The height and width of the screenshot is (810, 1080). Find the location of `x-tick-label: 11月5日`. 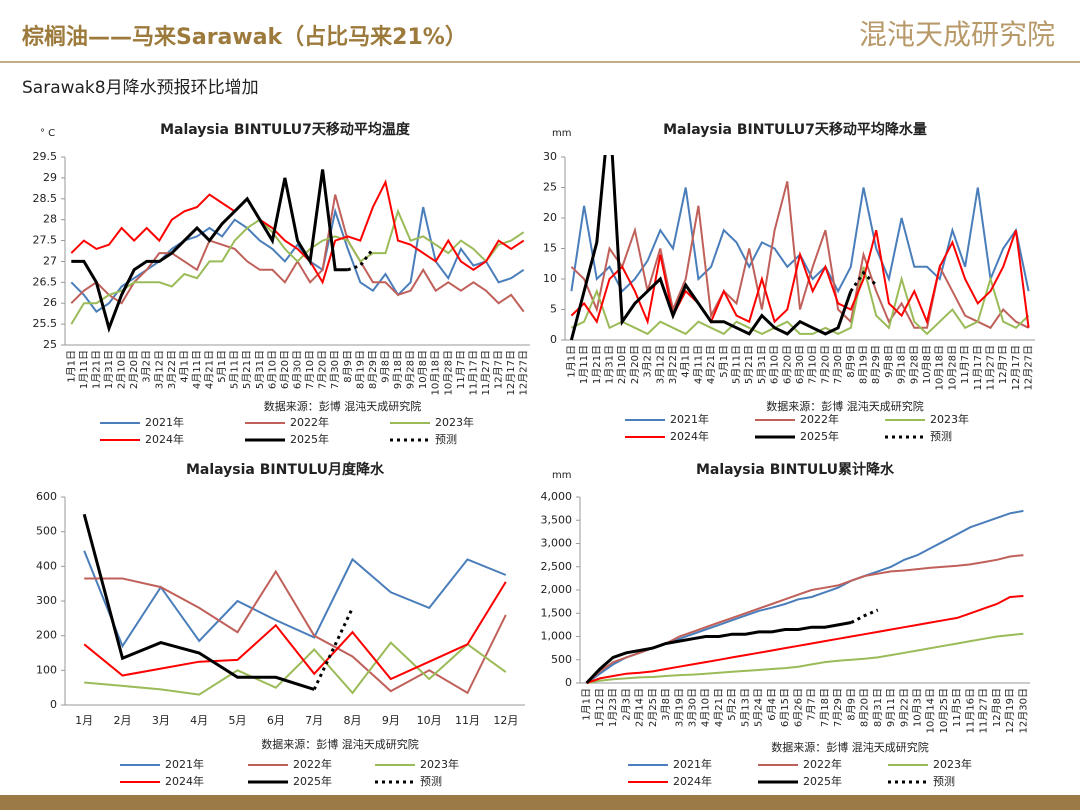

x-tick-label: 11月5日 is located at coordinates (957, 707).